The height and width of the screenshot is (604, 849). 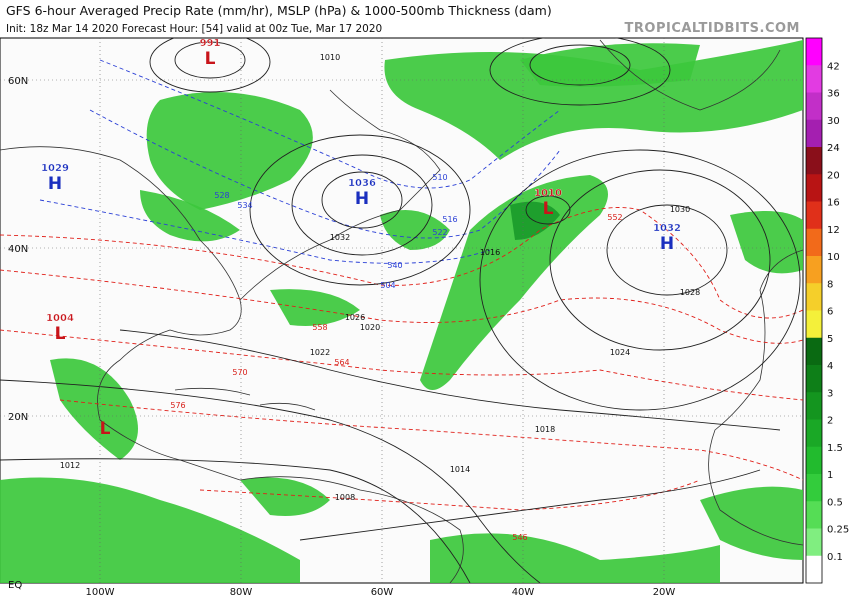 What do you see at coordinates (239, 372) in the screenshot?
I see `contour-label: 570` at bounding box center [239, 372].